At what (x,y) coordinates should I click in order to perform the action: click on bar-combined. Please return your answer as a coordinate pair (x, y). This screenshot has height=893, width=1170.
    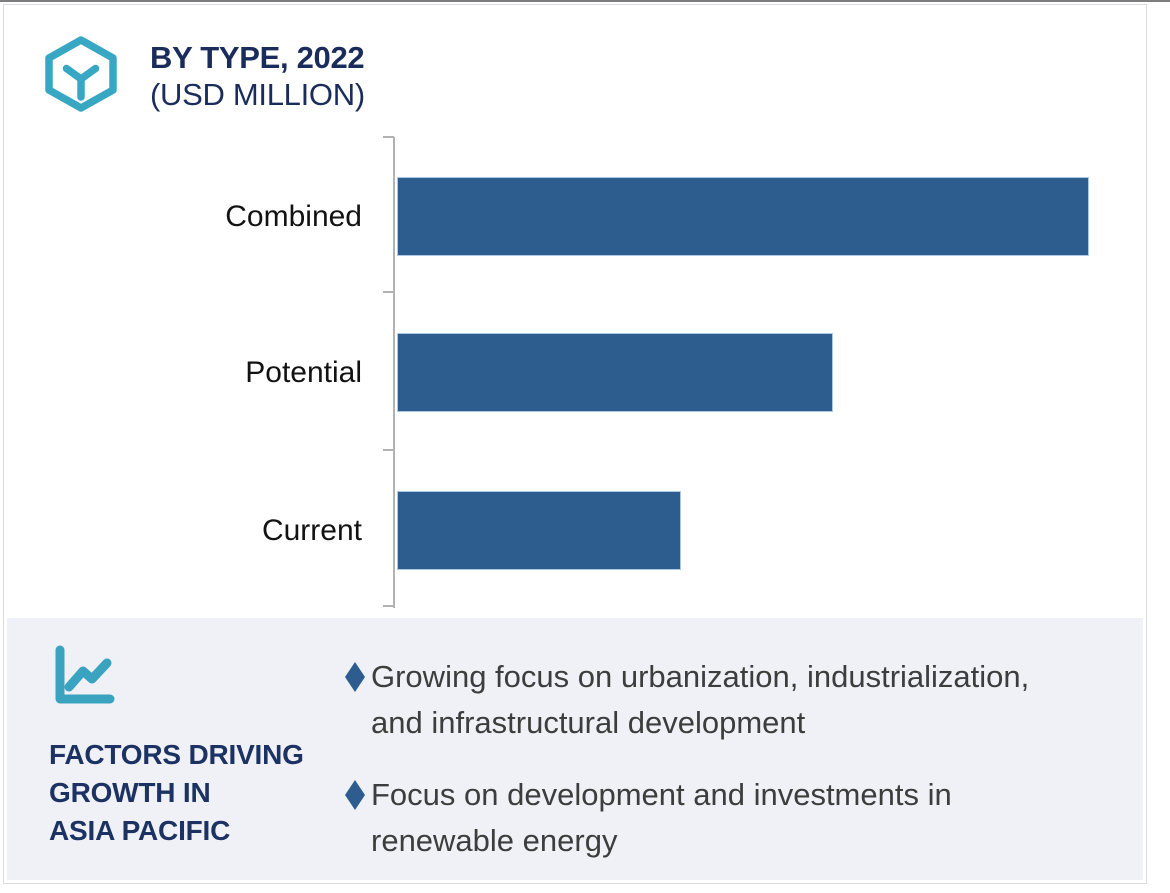
    Looking at the image, I should click on (743, 216).